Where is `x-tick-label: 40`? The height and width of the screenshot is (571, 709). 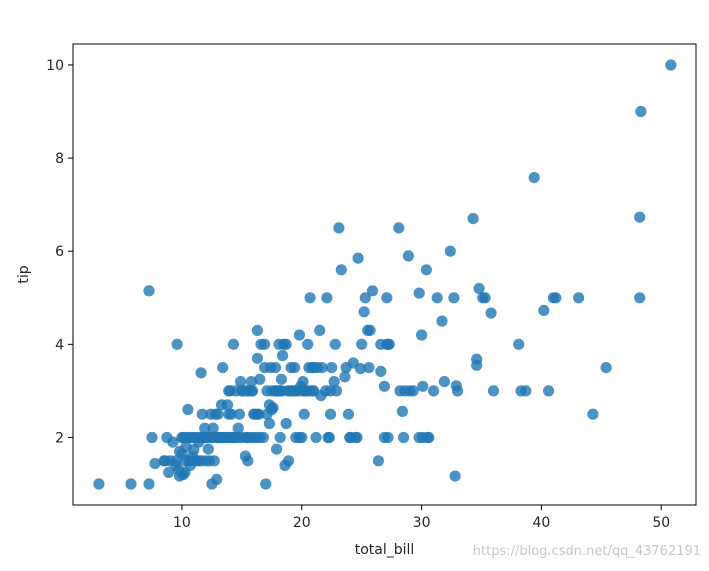
x-tick-label: 40 is located at coordinates (542, 523).